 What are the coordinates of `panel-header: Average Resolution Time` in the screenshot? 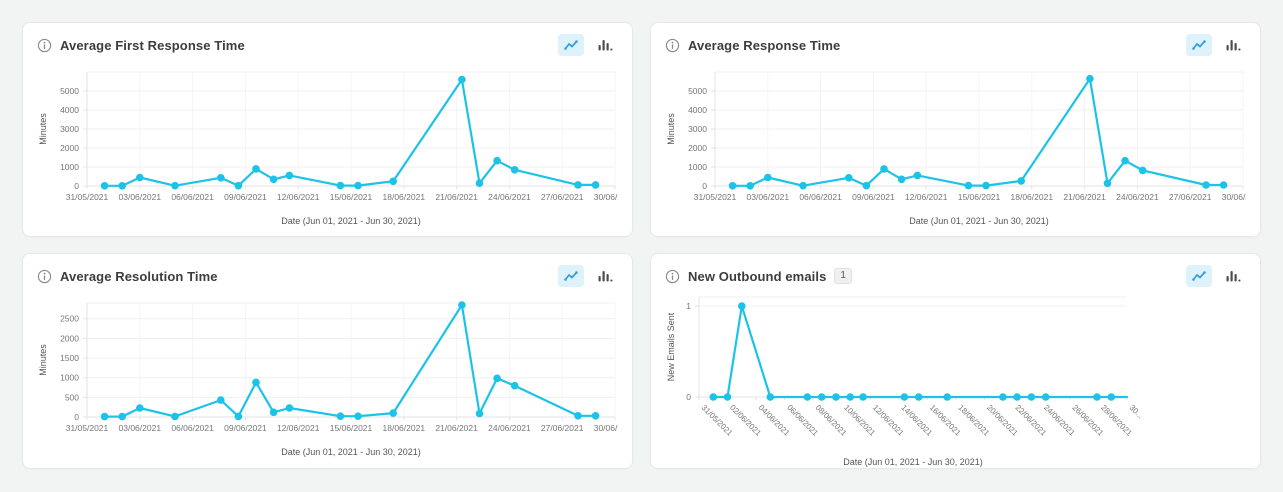 It's located at (327, 276).